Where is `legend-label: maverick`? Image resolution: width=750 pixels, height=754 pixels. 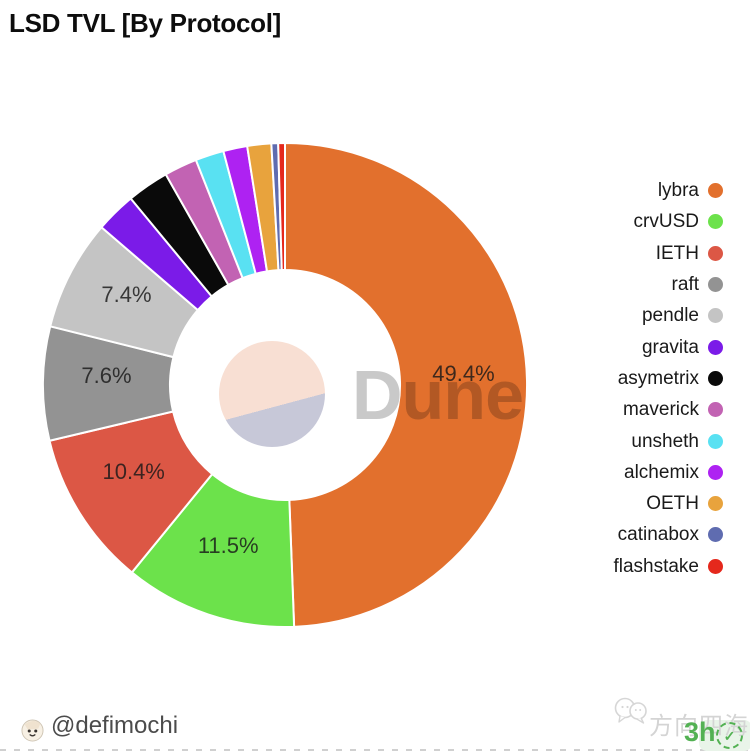
legend-label: maverick is located at coordinates (660, 410).